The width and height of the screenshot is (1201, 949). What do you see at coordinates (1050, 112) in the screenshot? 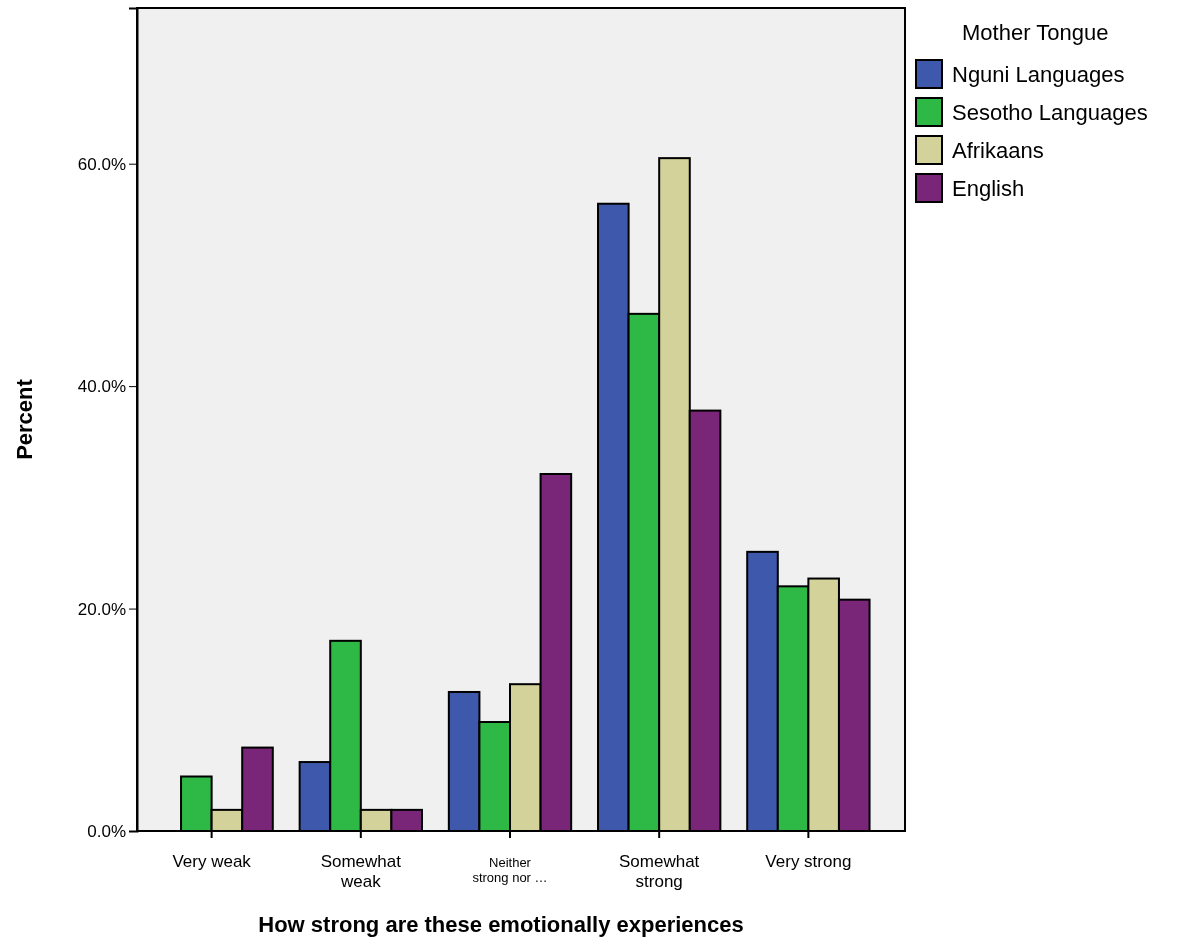
I see `legend-label: Sesotho Languages` at bounding box center [1050, 112].